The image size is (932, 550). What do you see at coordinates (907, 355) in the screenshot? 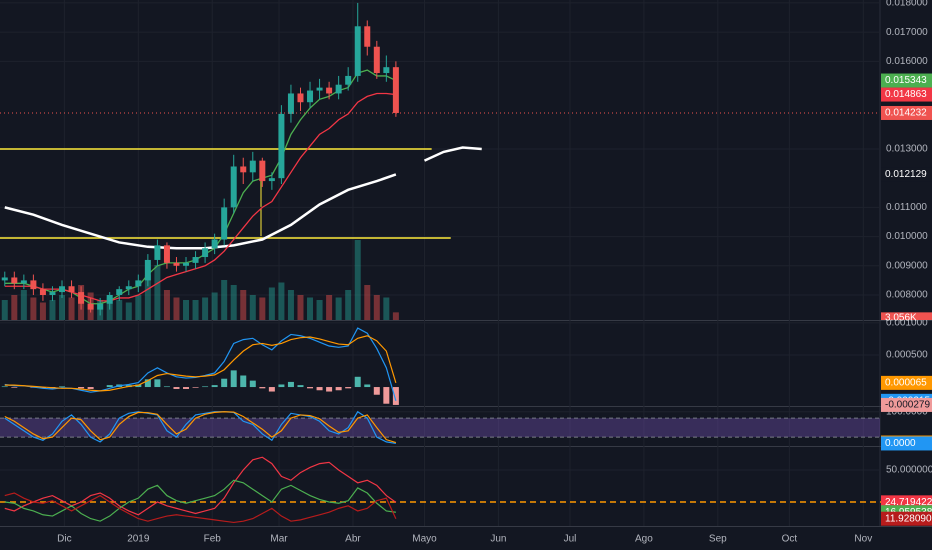
I see `y-tick-label: 0.000500` at bounding box center [907, 355].